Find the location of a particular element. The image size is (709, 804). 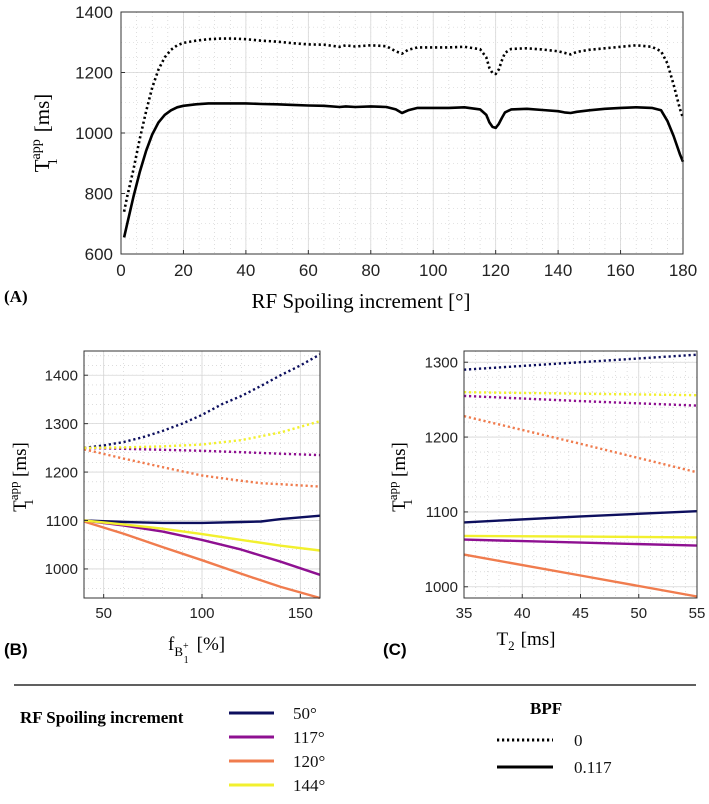

panel-b-series is located at coordinates (202, 476).